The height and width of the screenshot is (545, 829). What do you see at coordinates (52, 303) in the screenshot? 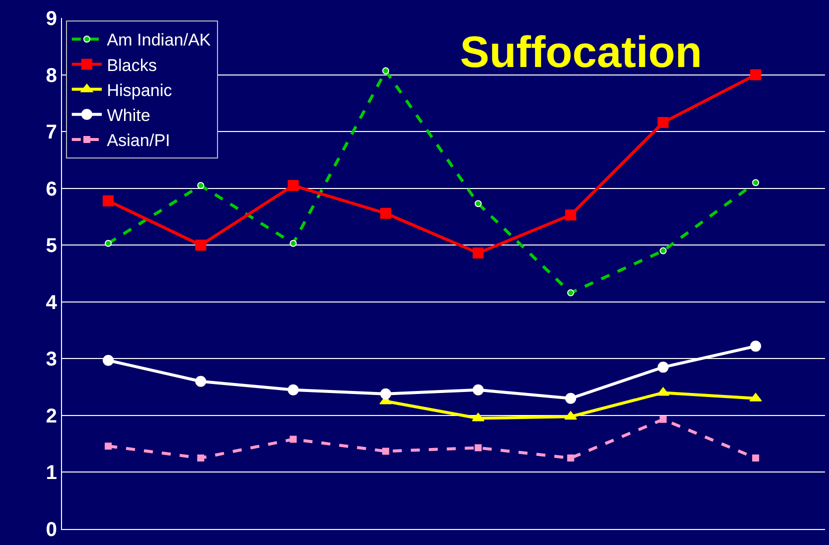
I see `y-tick-label: 4` at bounding box center [52, 303].